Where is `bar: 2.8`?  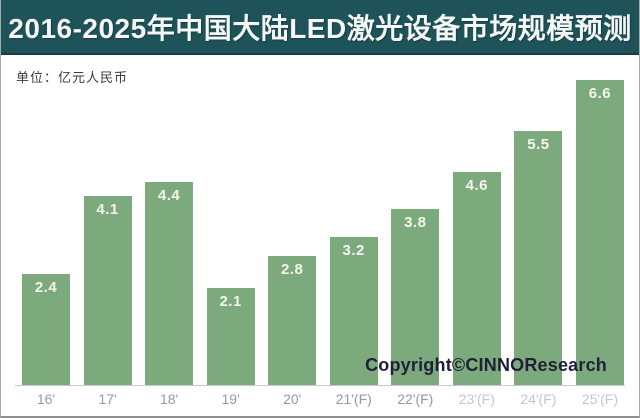
bar: 2.8 is located at coordinates (292, 320).